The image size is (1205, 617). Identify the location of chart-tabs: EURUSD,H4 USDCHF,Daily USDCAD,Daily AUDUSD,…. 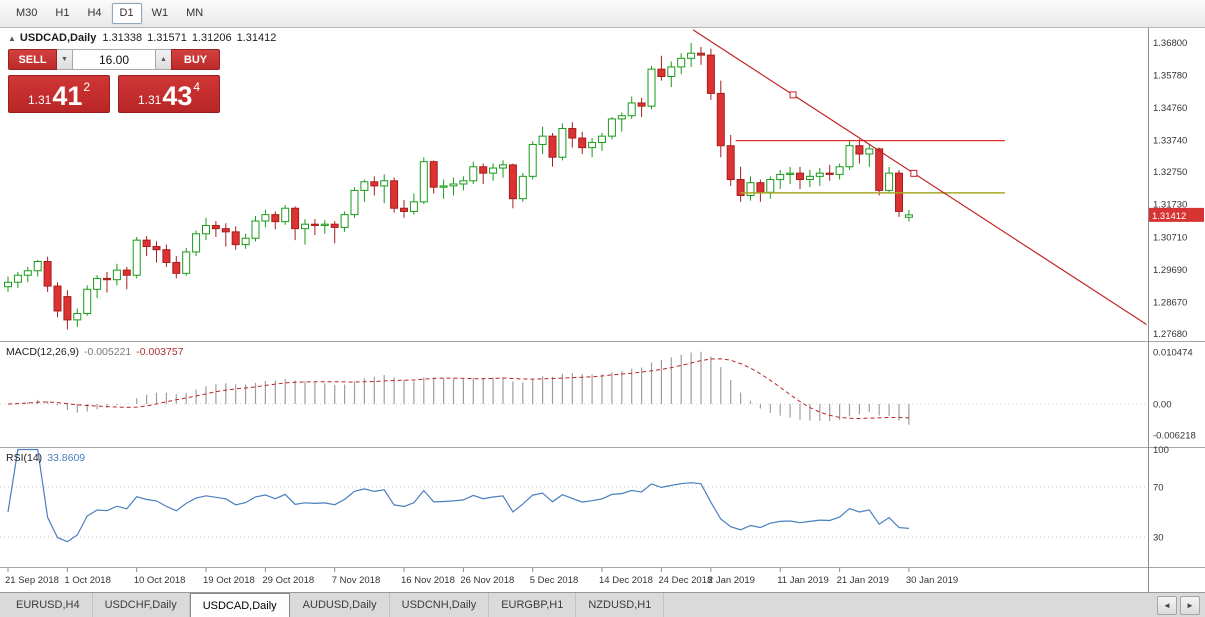
(332, 605).